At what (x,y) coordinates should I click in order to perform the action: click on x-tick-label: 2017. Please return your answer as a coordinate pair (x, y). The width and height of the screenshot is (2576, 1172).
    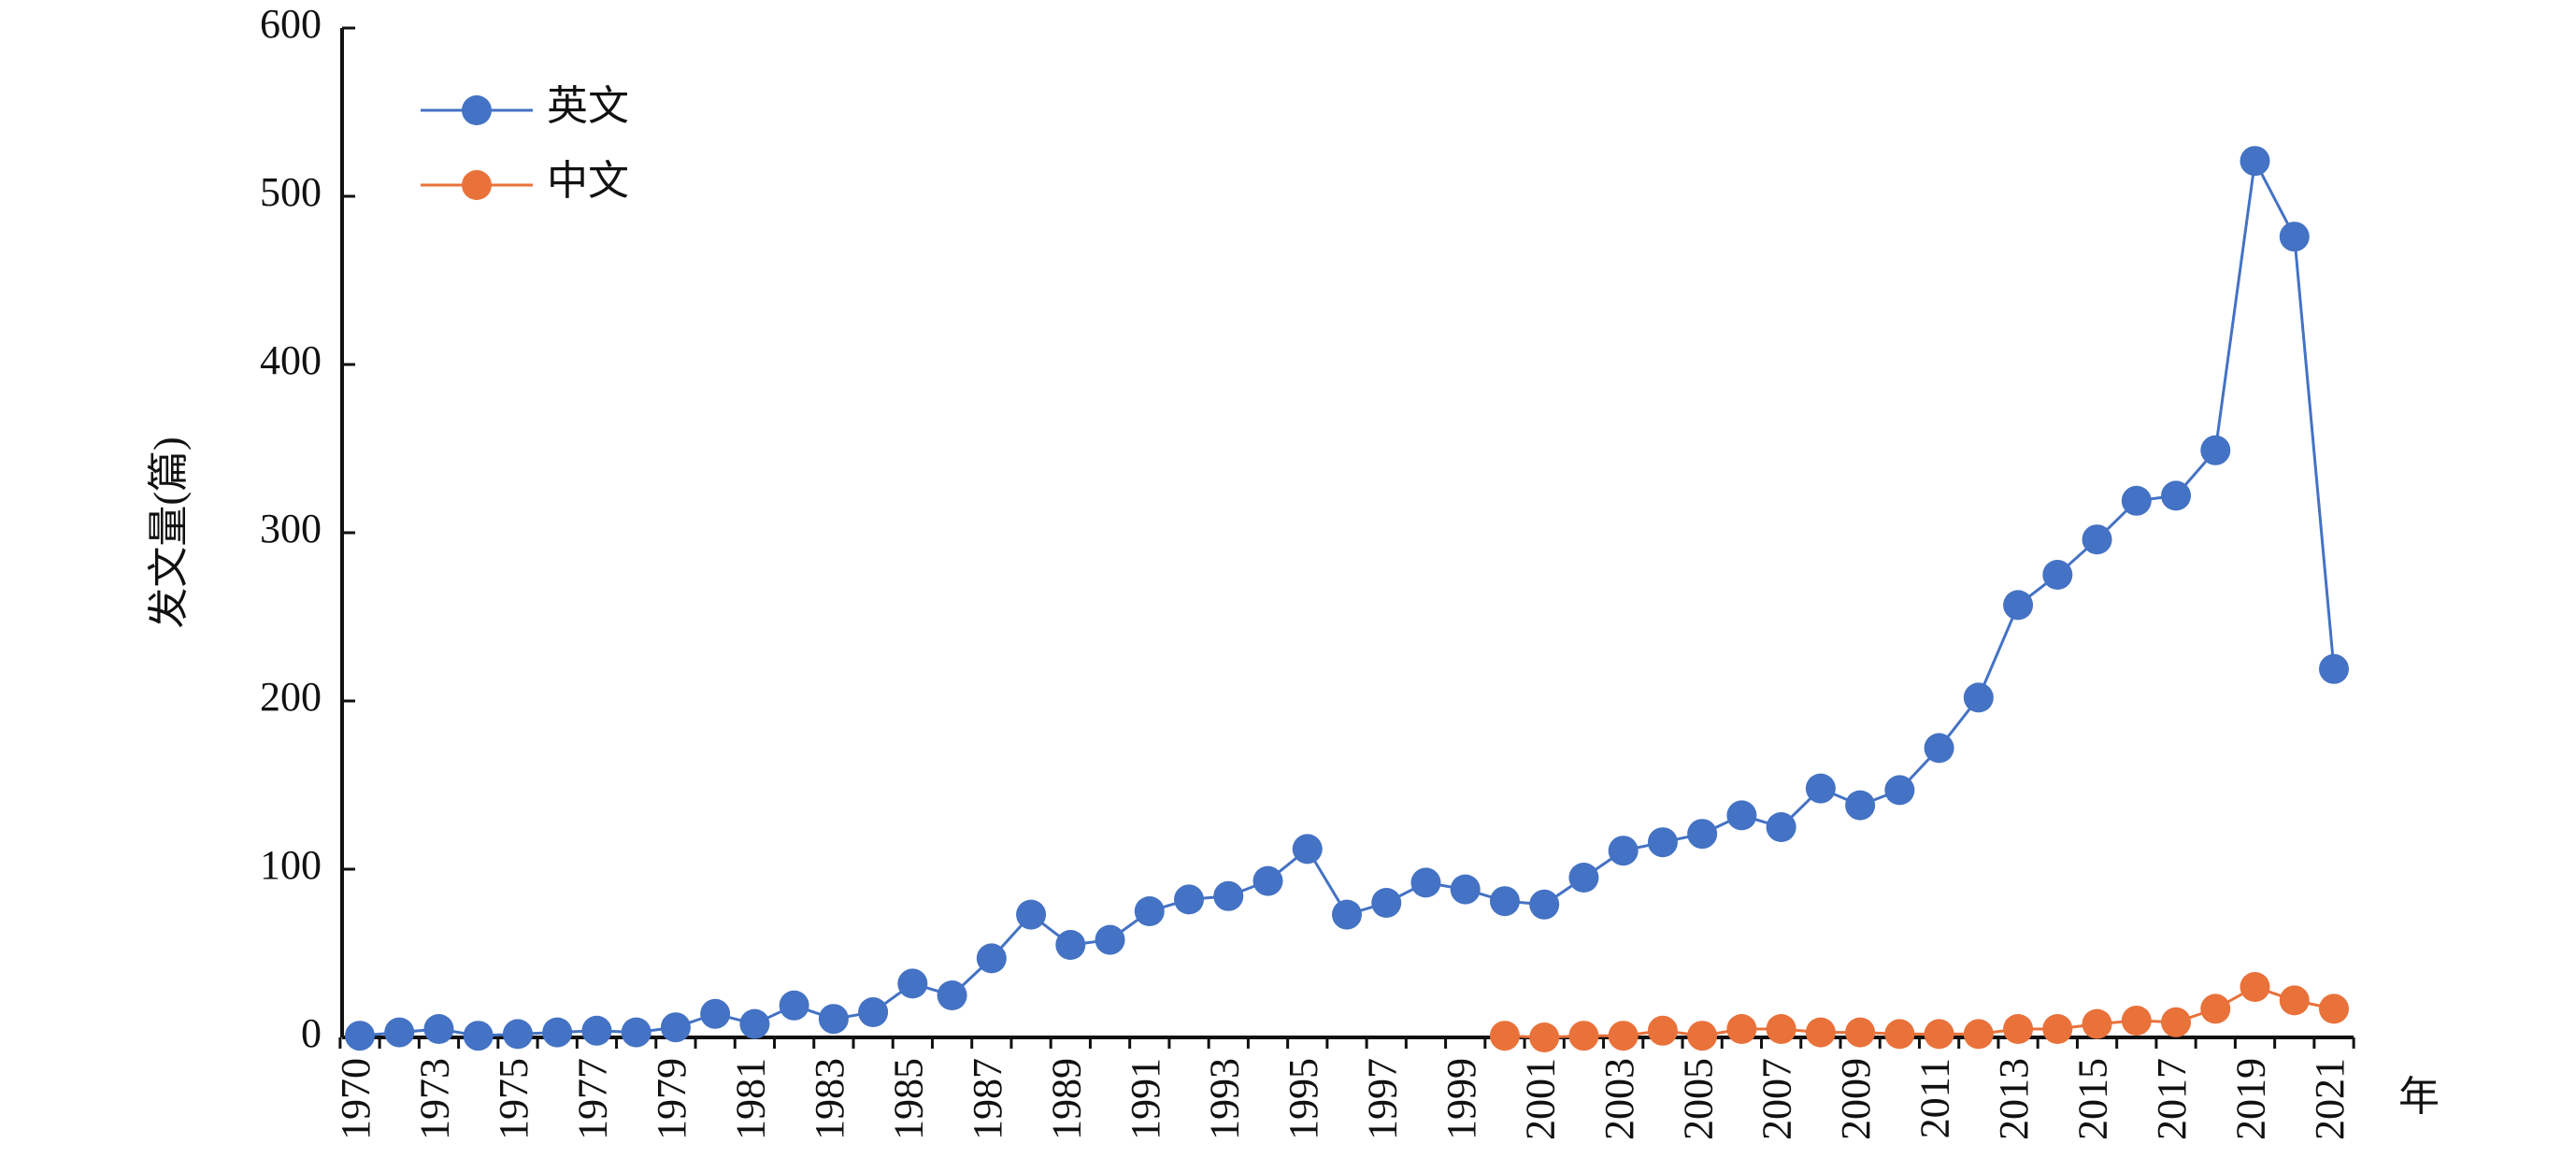
    Looking at the image, I should click on (2172, 1099).